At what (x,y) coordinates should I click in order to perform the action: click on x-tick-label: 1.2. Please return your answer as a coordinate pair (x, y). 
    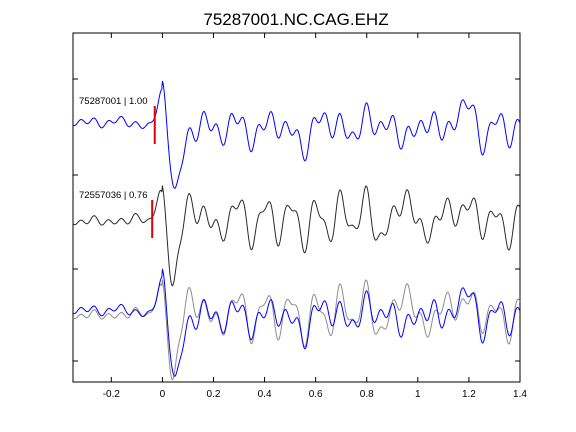
    Looking at the image, I should click on (469, 394).